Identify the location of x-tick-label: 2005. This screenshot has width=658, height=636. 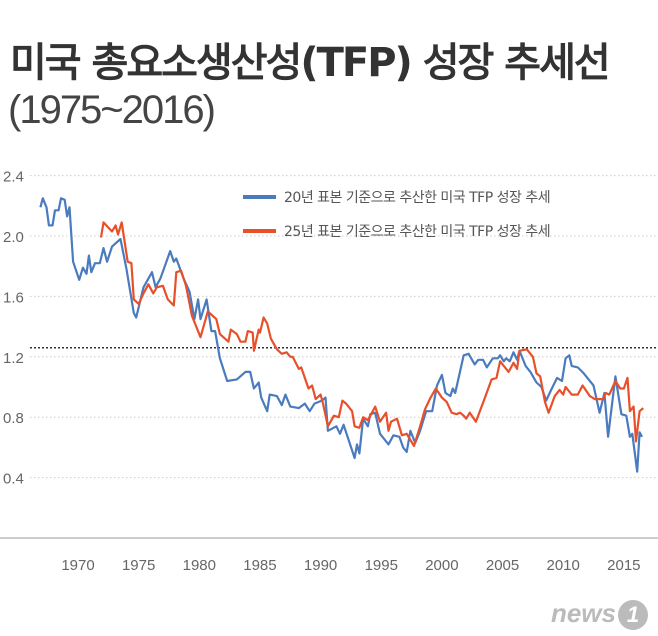
(502, 565).